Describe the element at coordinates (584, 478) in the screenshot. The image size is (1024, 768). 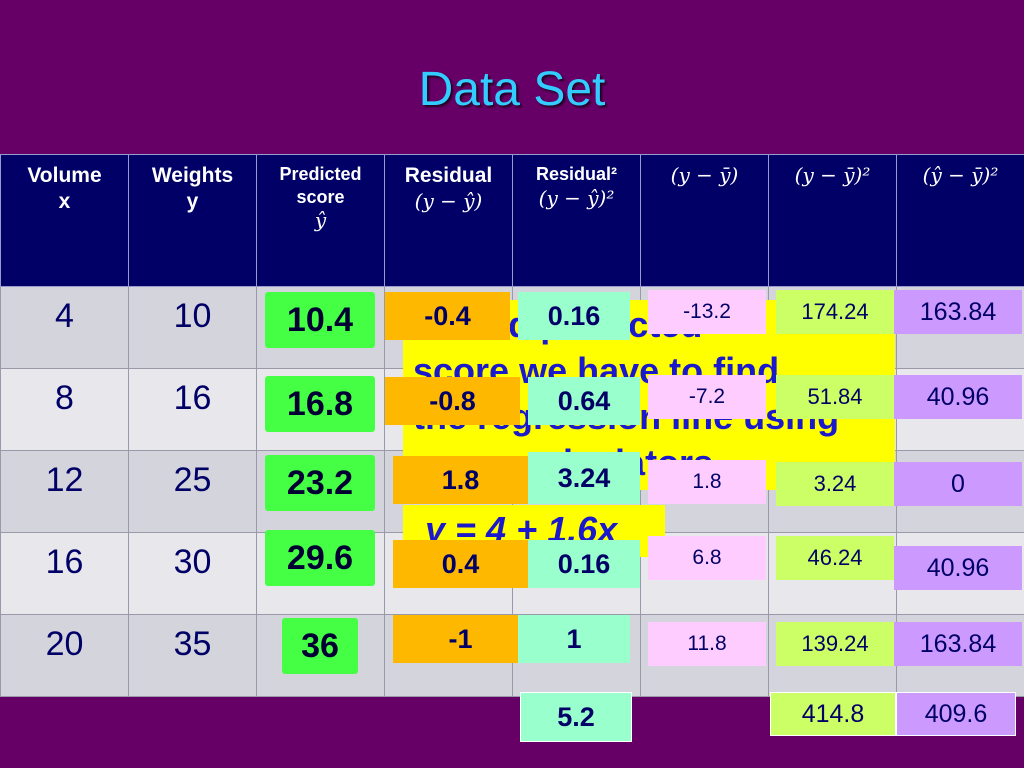
I see `residual-squared-box: 3.24` at that location.